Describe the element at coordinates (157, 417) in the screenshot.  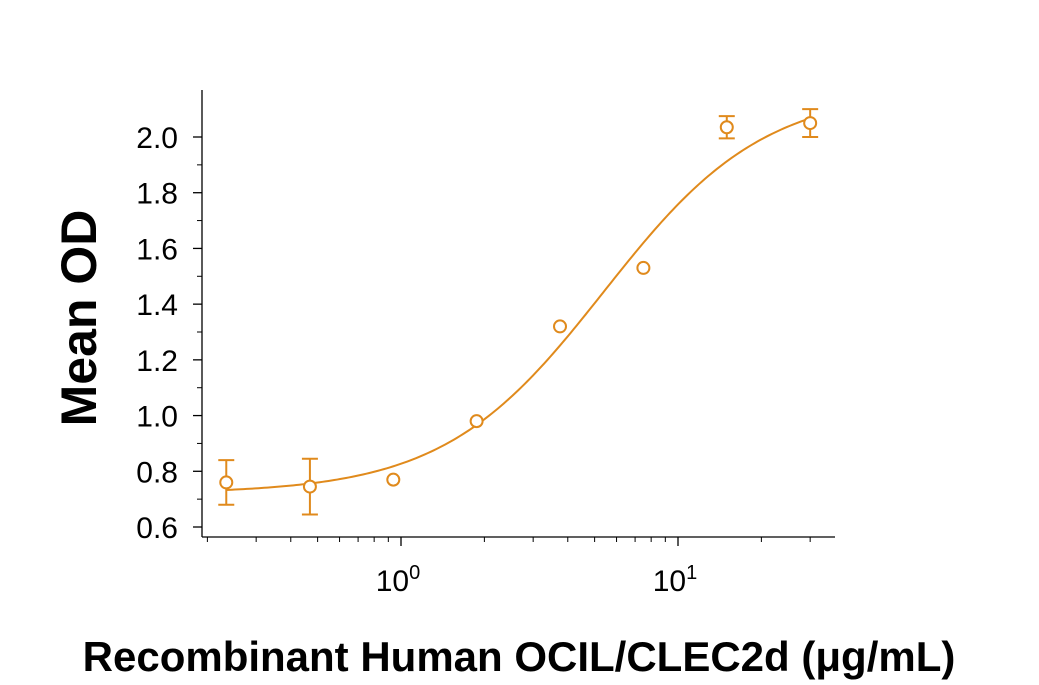
I see `y-tick-label: 1.0` at that location.